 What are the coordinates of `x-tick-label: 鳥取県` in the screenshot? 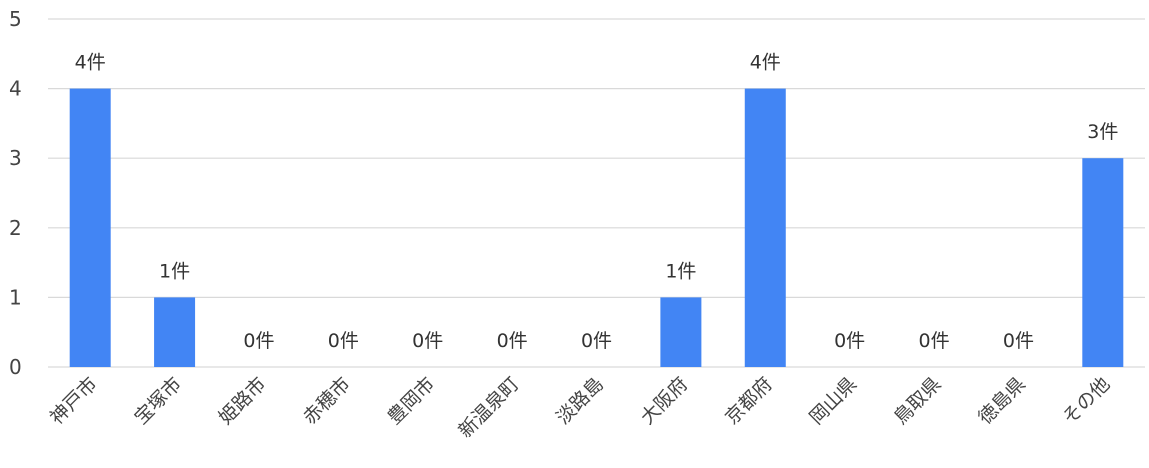 It's located at (918, 401).